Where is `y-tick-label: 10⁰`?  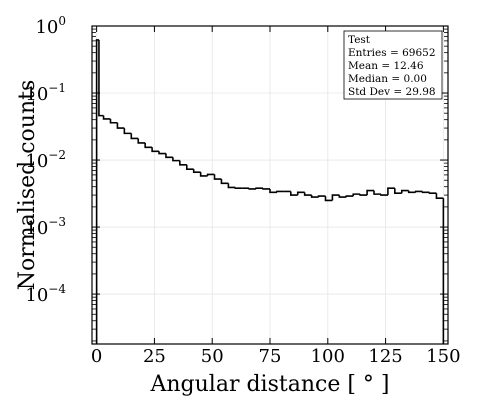 y-tick-label: 10⁰ is located at coordinates (50, 26).